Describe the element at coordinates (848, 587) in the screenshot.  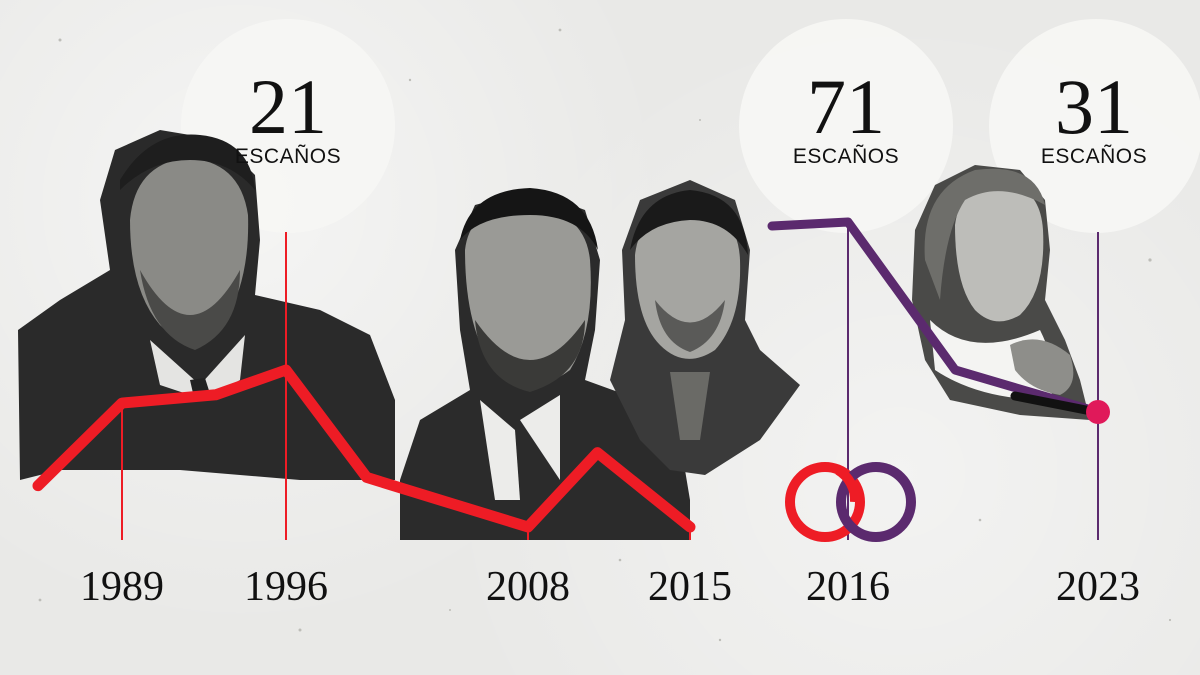
I see `year-label-2016: 2016` at that location.